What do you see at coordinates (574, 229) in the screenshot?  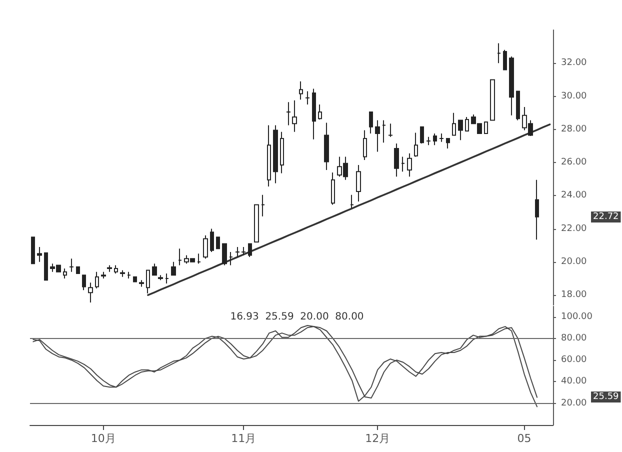 I see `y-tick-label: 22.00` at bounding box center [574, 229].